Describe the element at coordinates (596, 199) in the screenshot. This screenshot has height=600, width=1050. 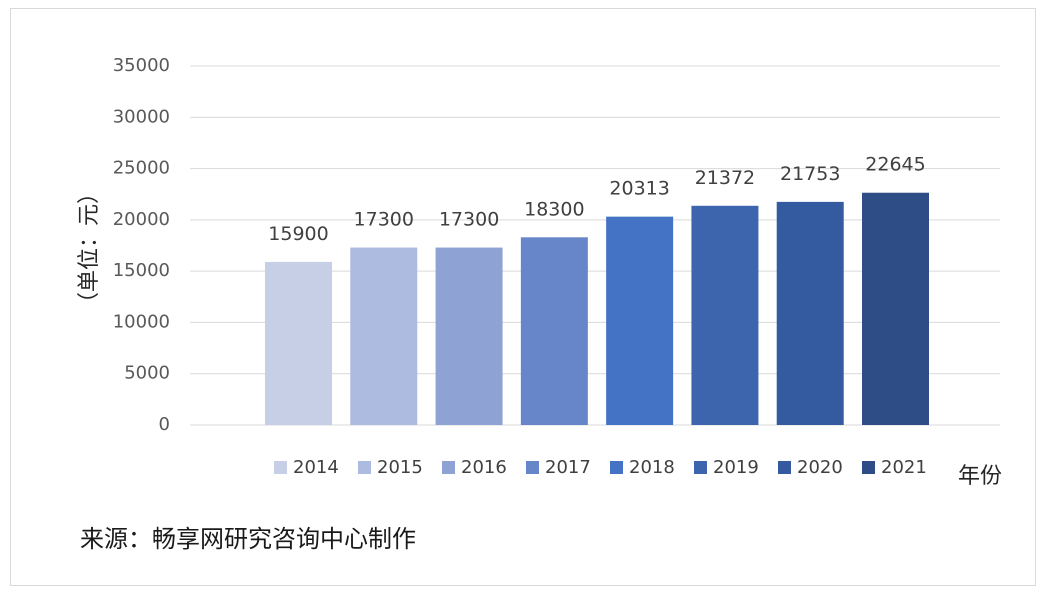
I see `data-labels: 15900 17300 17300 18300 20313 21372 21753 22645` at that location.